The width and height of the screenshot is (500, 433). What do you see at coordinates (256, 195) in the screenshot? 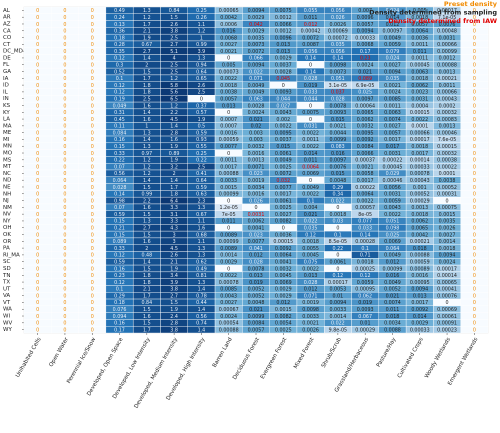
I see `cell-value: 0.0016` at bounding box center [256, 195].